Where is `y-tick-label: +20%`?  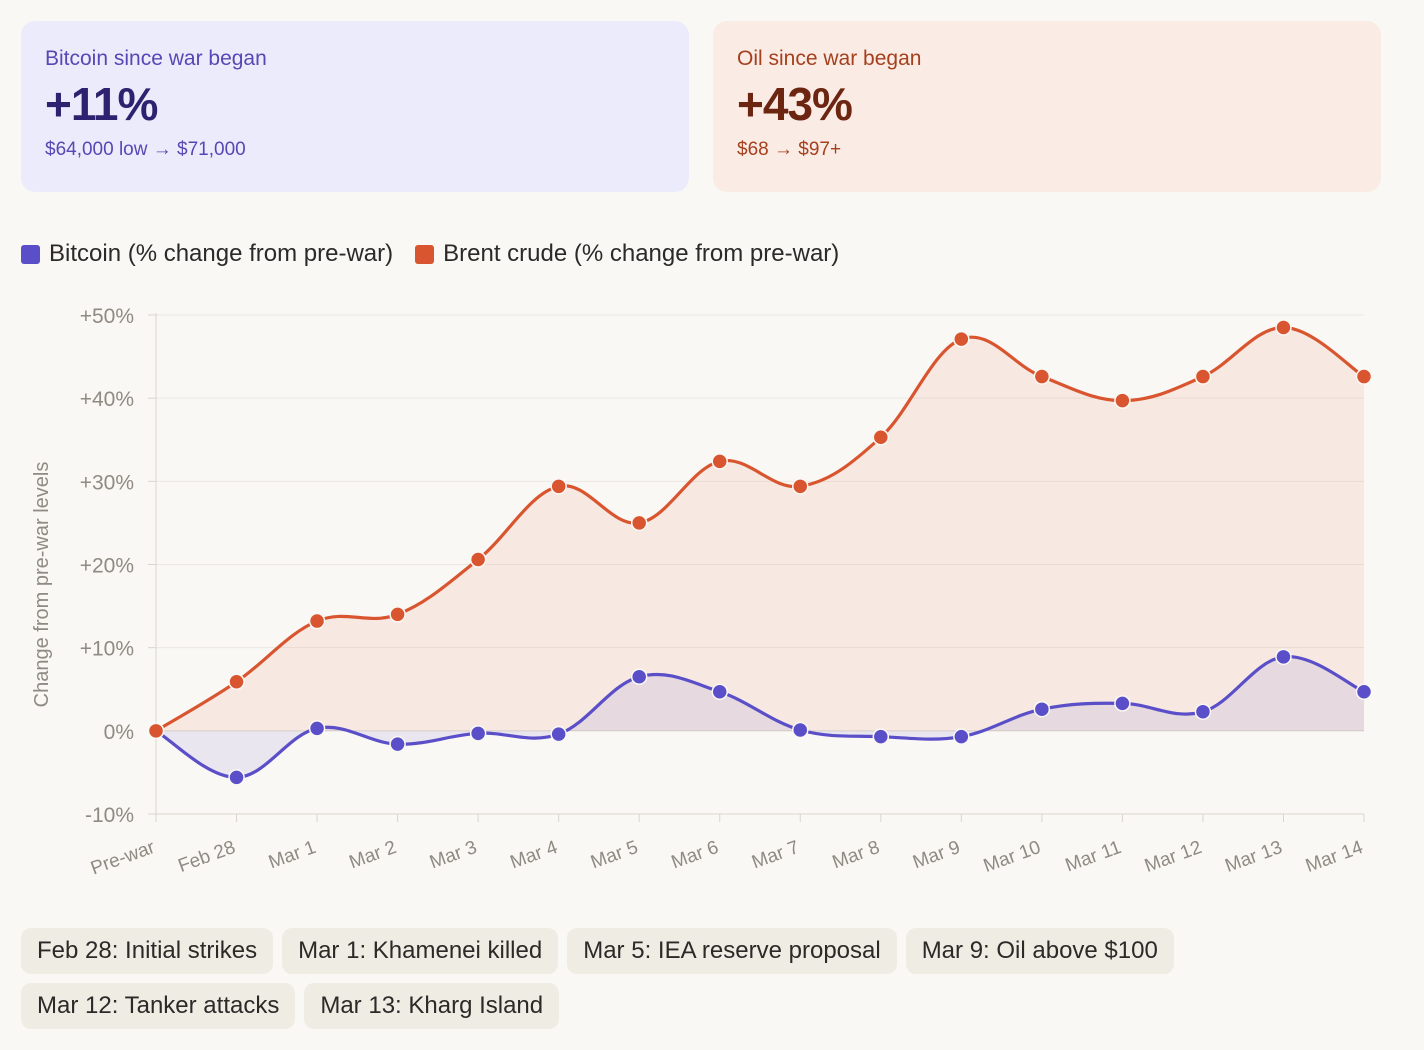 y-tick-label: +20% is located at coordinates (107, 566).